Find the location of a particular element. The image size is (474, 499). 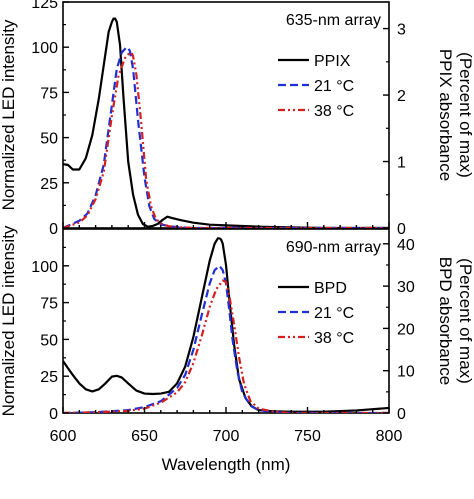

x-tick-label-4: 800 is located at coordinates (389, 436).